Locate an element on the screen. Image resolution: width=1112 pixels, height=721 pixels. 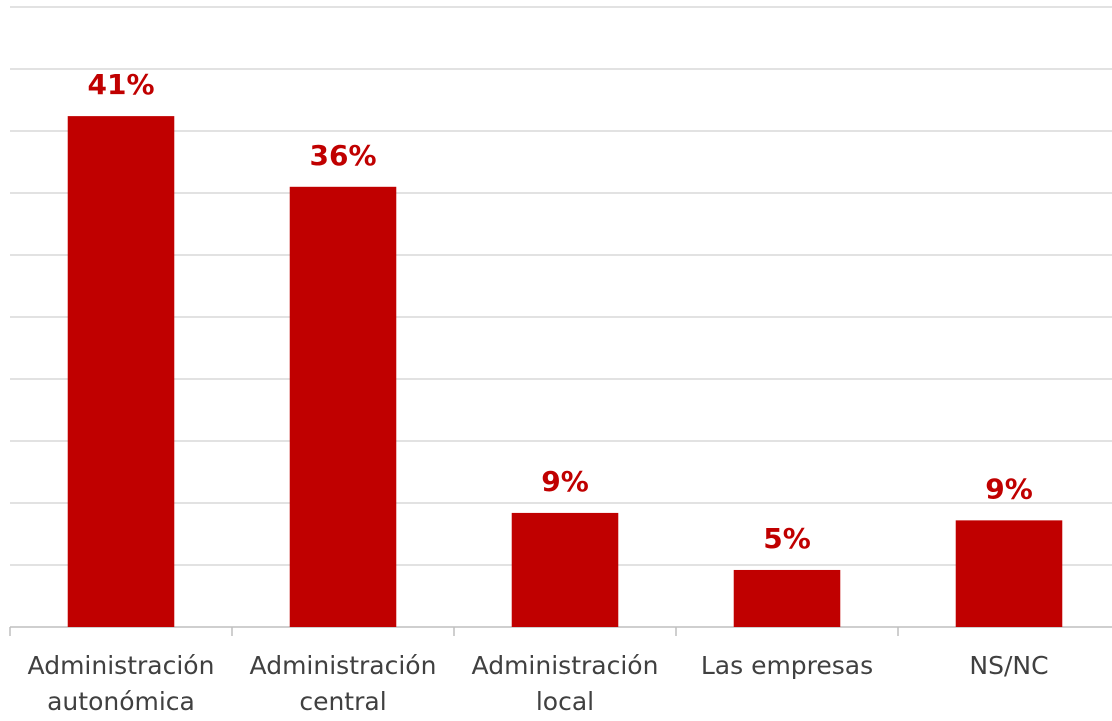
x-tick-label: Administración central is located at coordinates (343, 683).